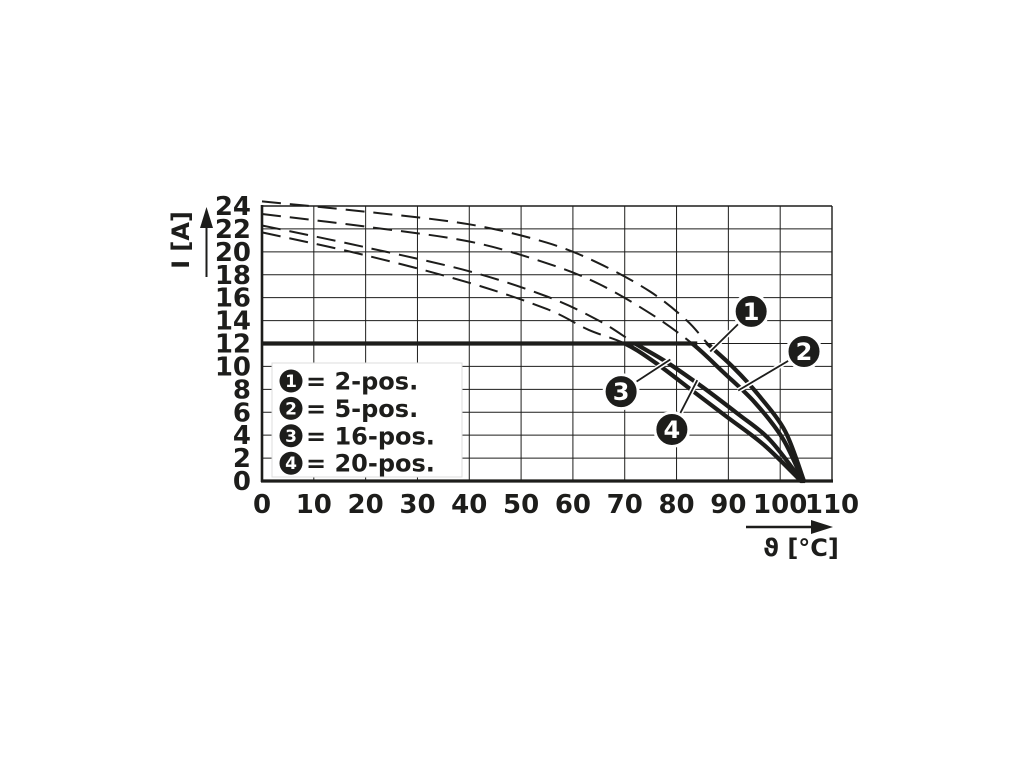  I want to click on y-tick-label: 12, so click(233, 345).